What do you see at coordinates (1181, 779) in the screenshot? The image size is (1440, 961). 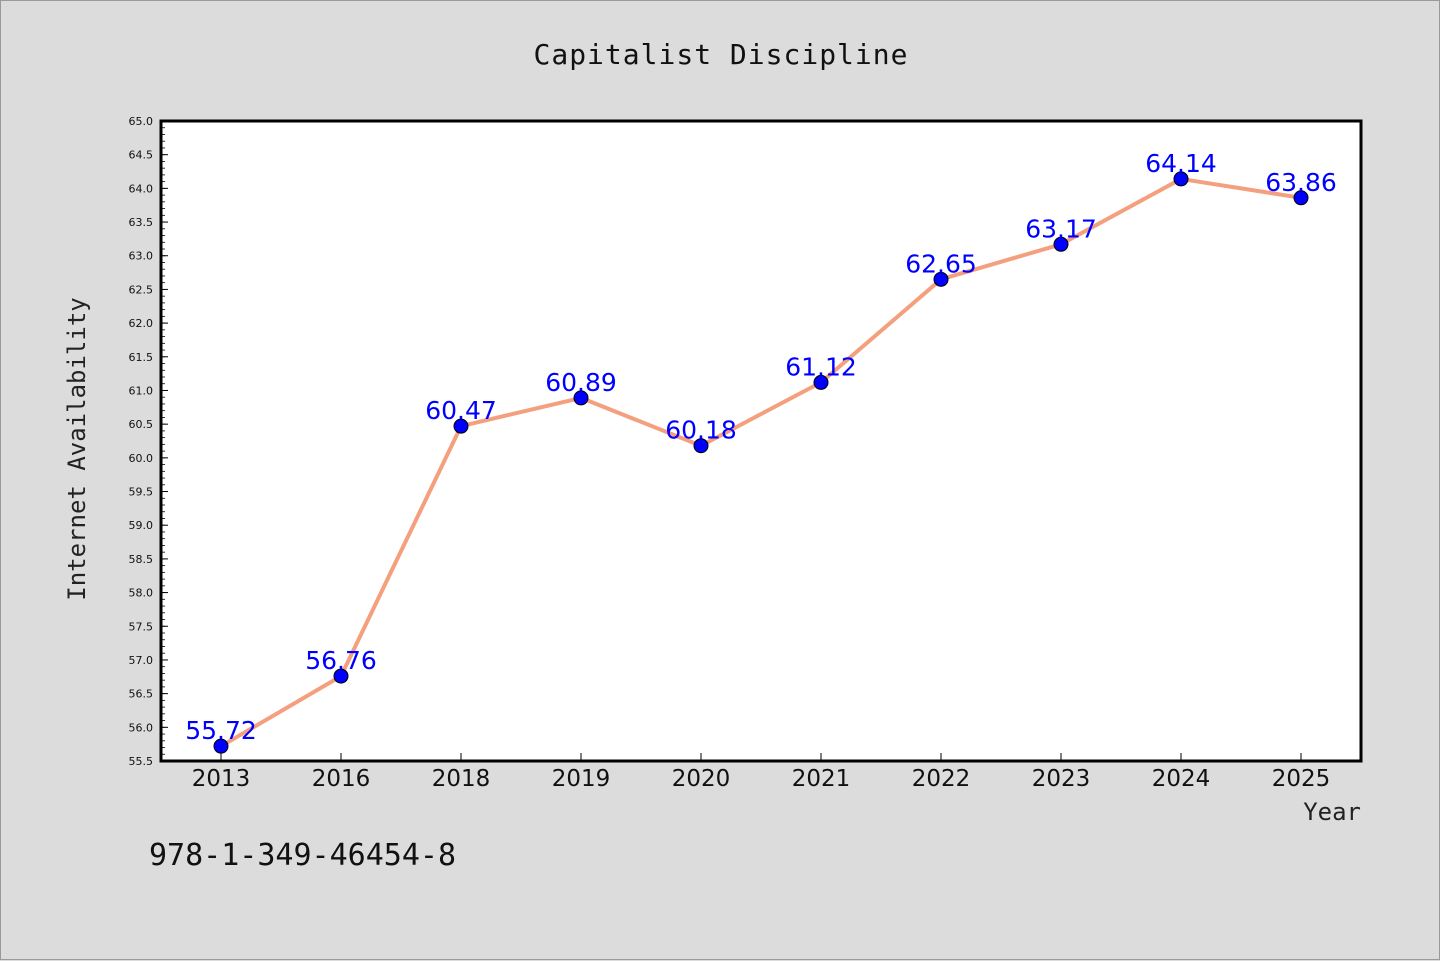 I see `x-tick-label: 2024` at bounding box center [1181, 779].